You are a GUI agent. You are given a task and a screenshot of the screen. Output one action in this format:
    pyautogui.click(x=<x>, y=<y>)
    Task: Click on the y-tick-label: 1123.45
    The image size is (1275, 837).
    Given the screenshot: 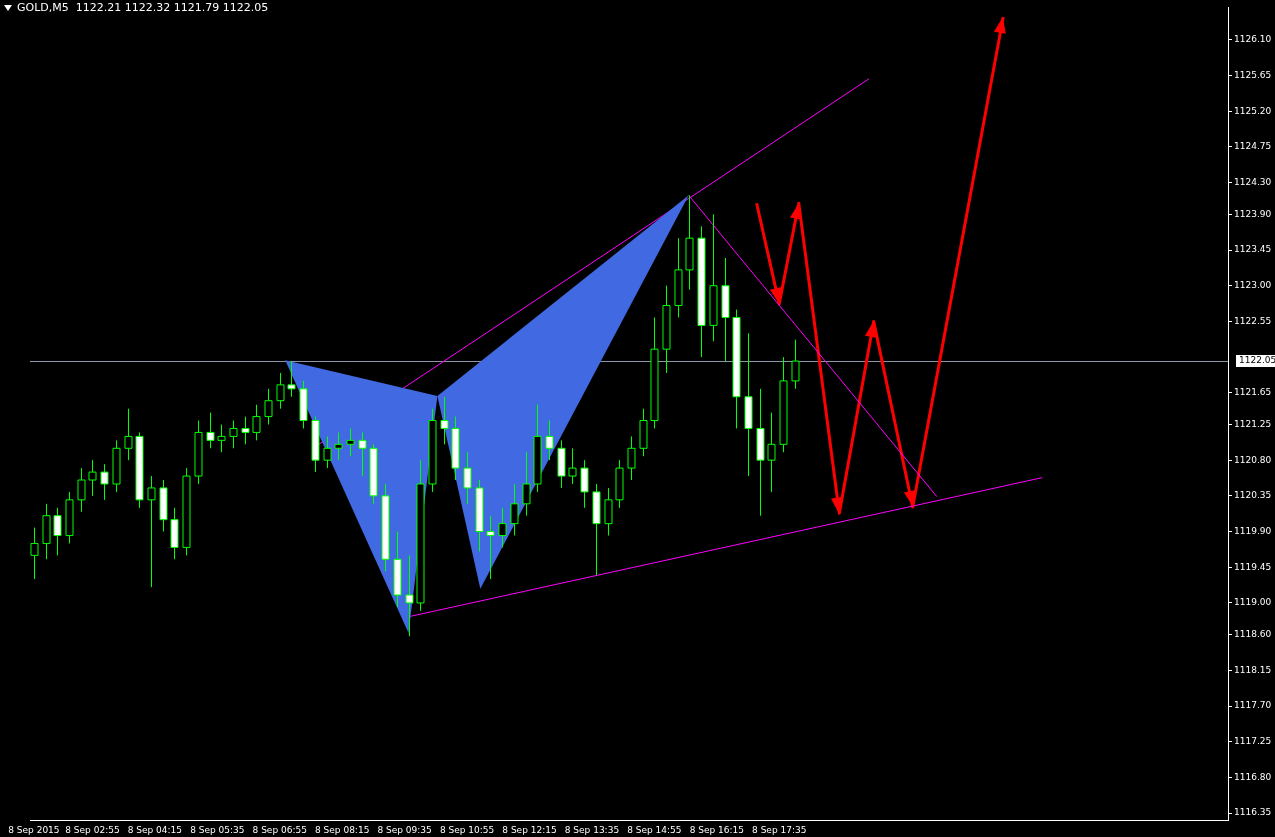 What is the action you would take?
    pyautogui.click(x=1253, y=249)
    